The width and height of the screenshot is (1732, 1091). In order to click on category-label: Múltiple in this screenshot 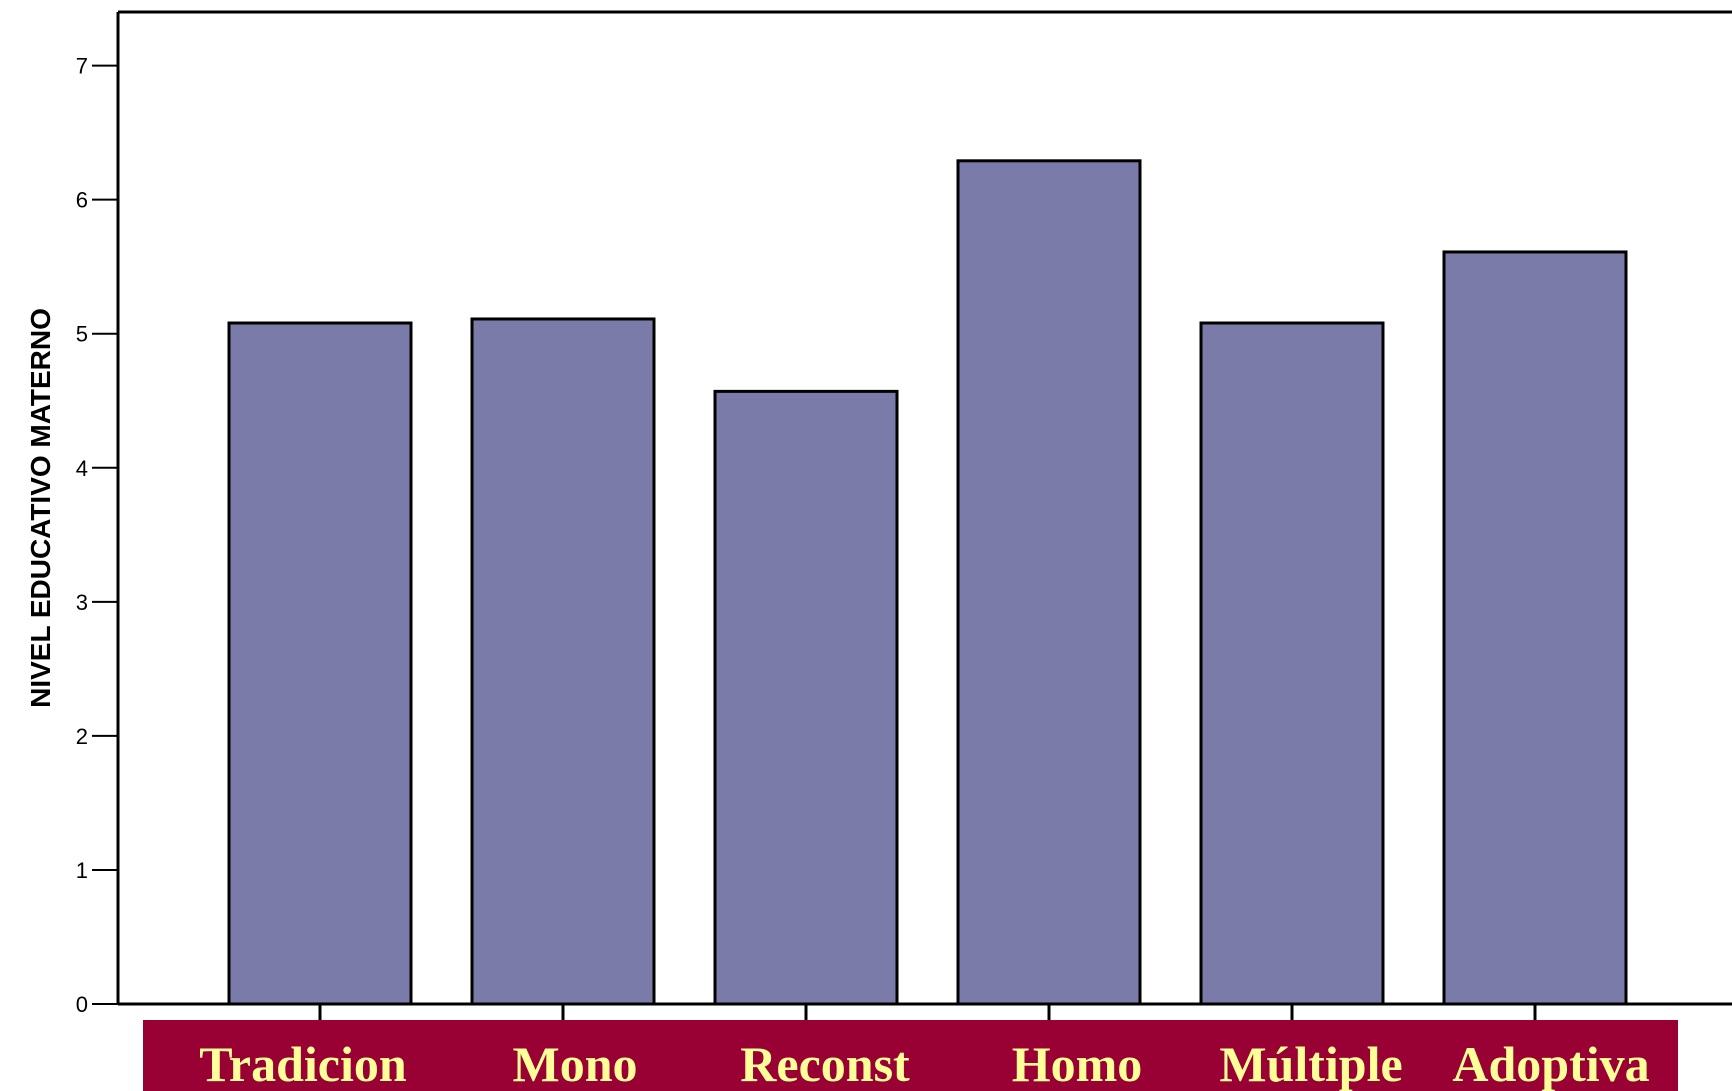, I will do `click(1310, 1063)`.